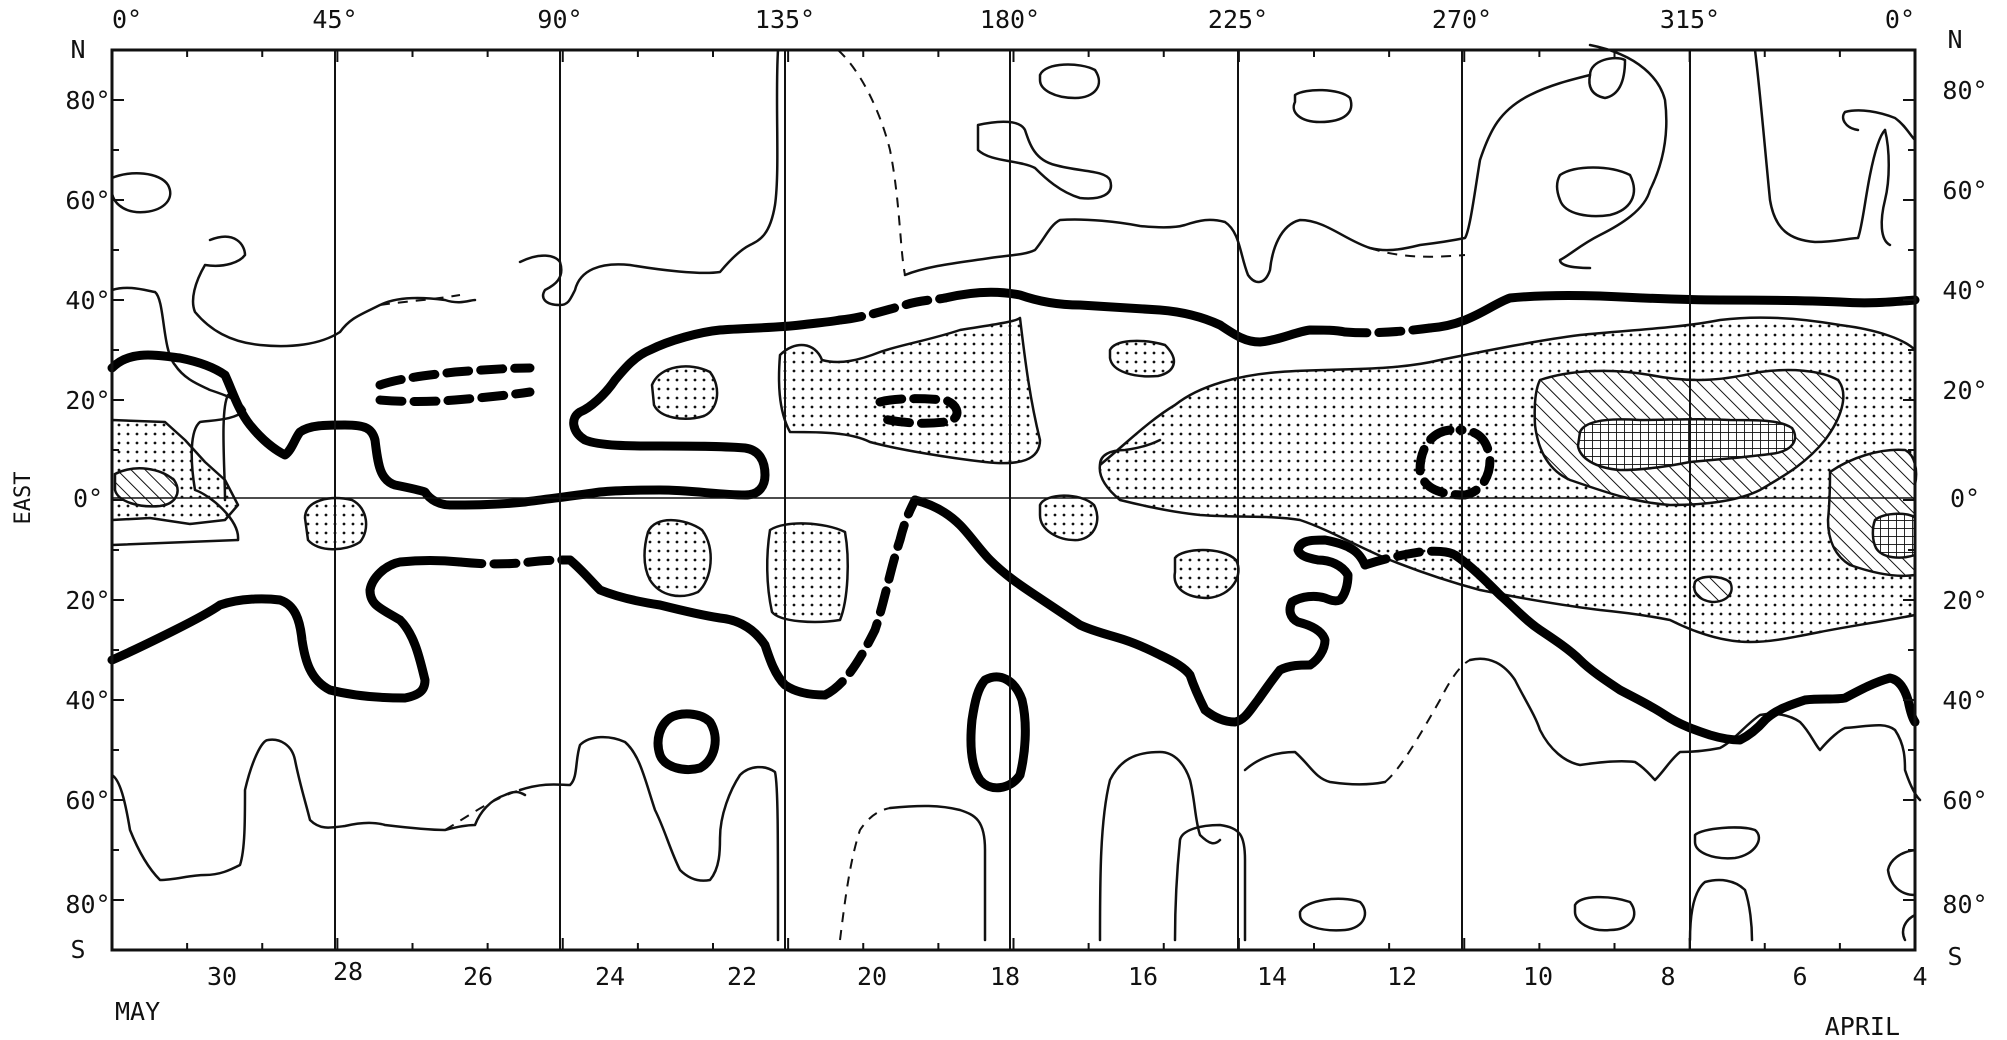 Image resolution: width=2007 pixels, height=1040 pixels. What do you see at coordinates (348, 971) in the screenshot?
I see `bottom-tick-label: 28` at bounding box center [348, 971].